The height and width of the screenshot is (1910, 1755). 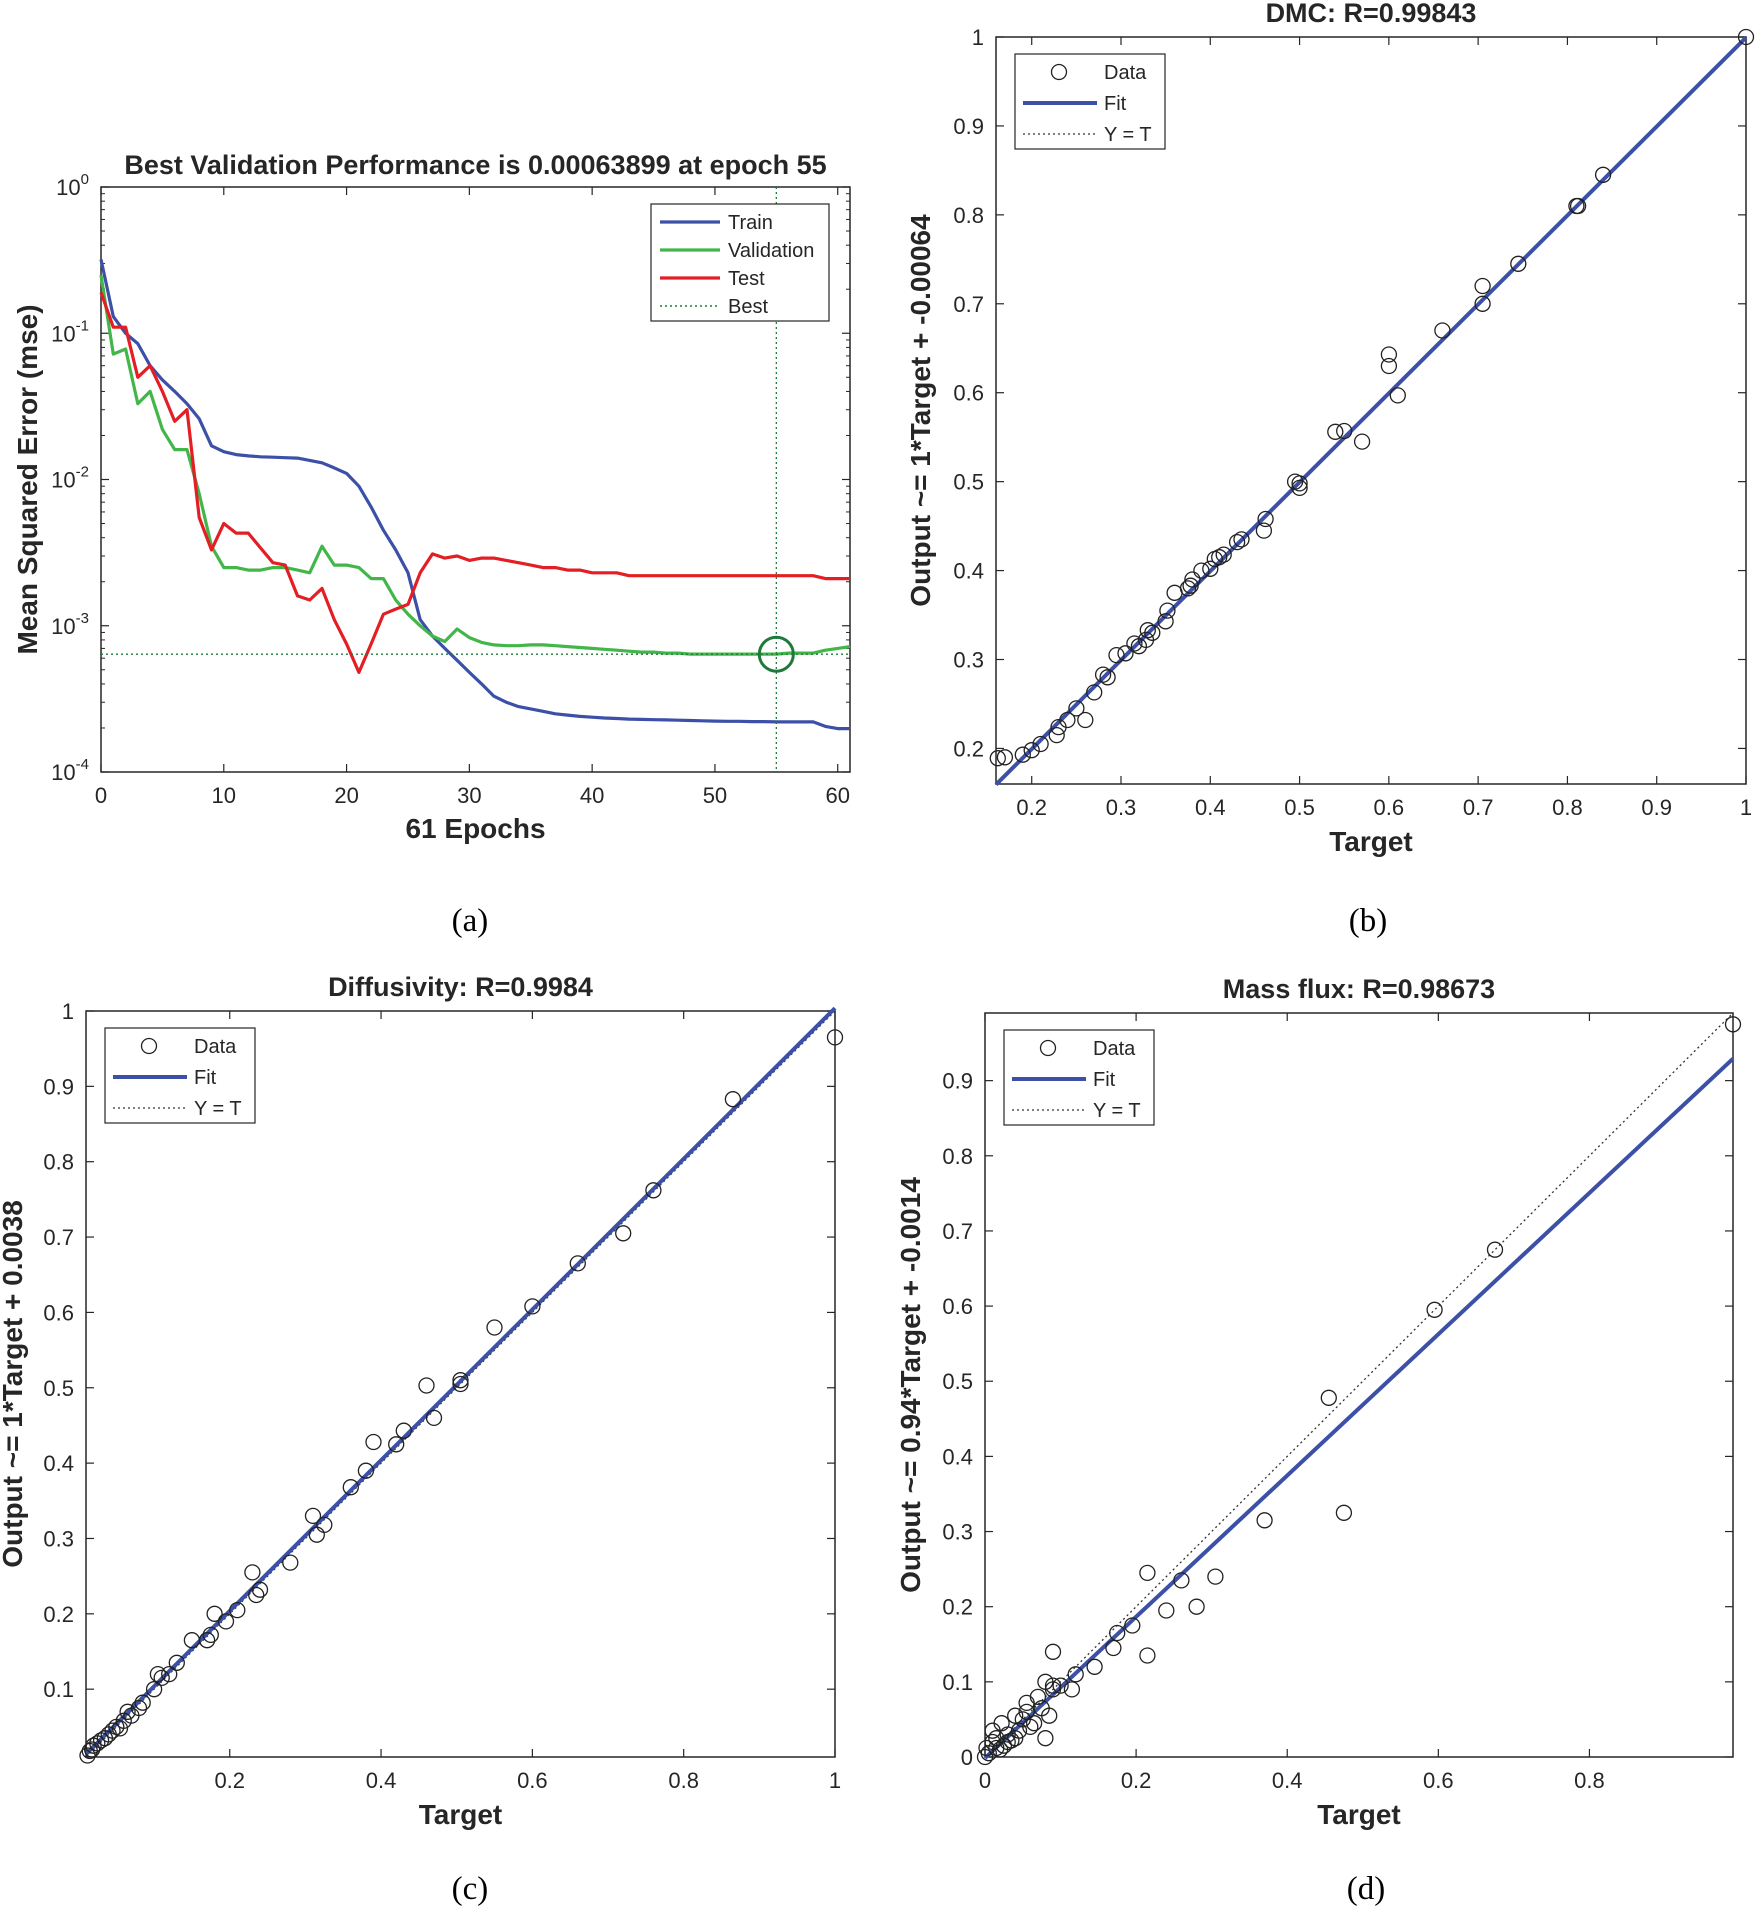 What do you see at coordinates (224, 795) in the screenshot?
I see `x-tick-label: 10` at bounding box center [224, 795].